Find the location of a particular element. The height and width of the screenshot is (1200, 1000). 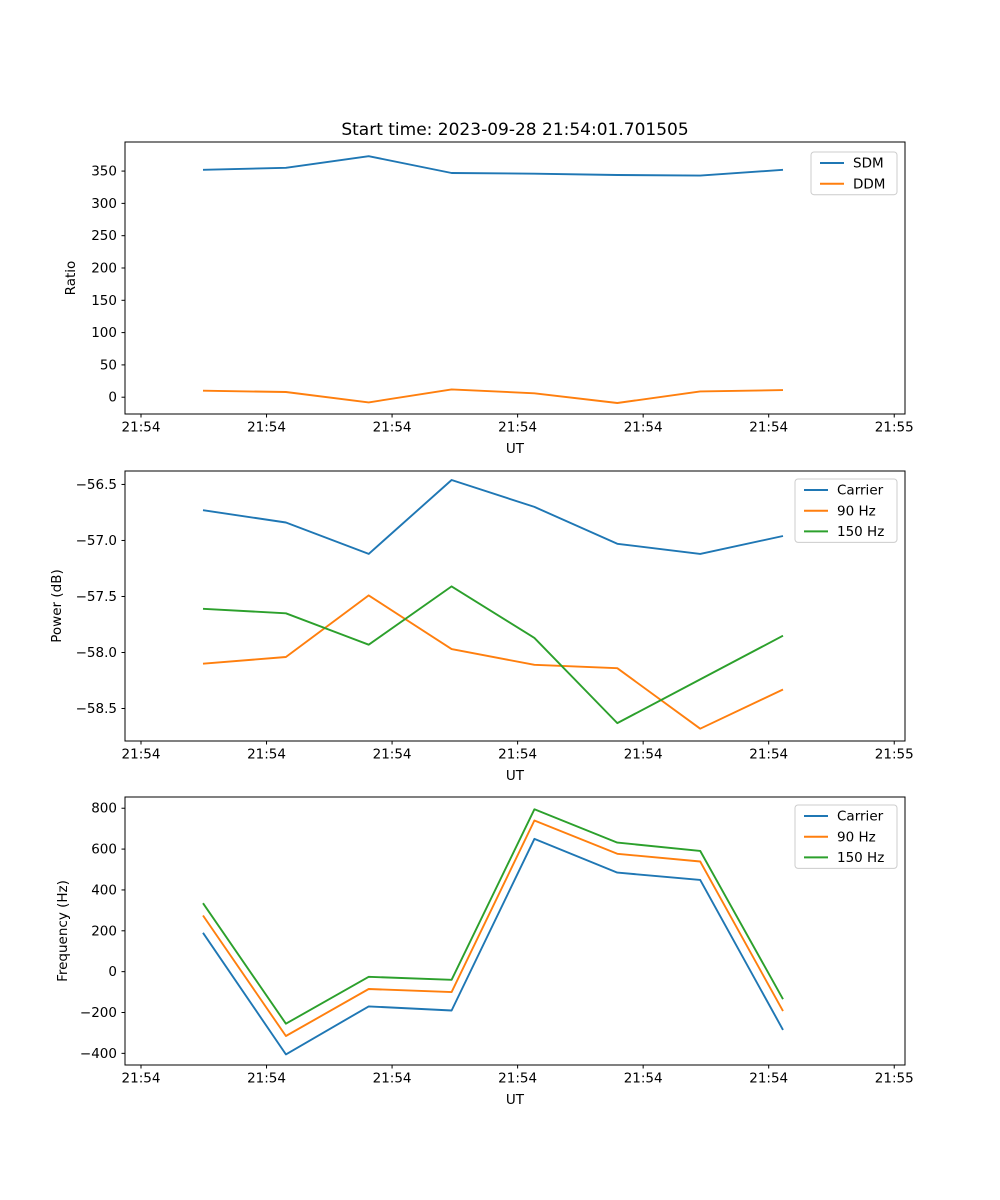

y-tick-label: −400 is located at coordinates (98, 1054).